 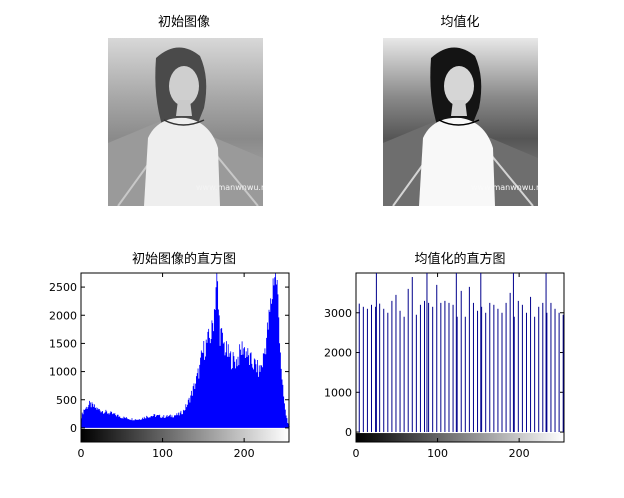 I want to click on top-left-title: 初始图像, so click(x=184, y=22).